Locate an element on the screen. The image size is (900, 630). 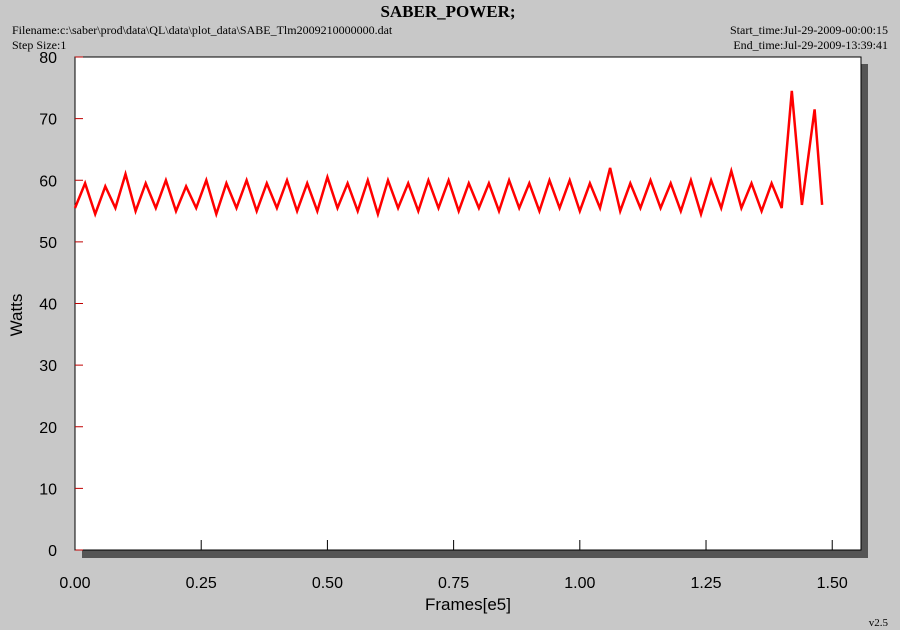
x-tick-label: 0.75 is located at coordinates (453, 583).